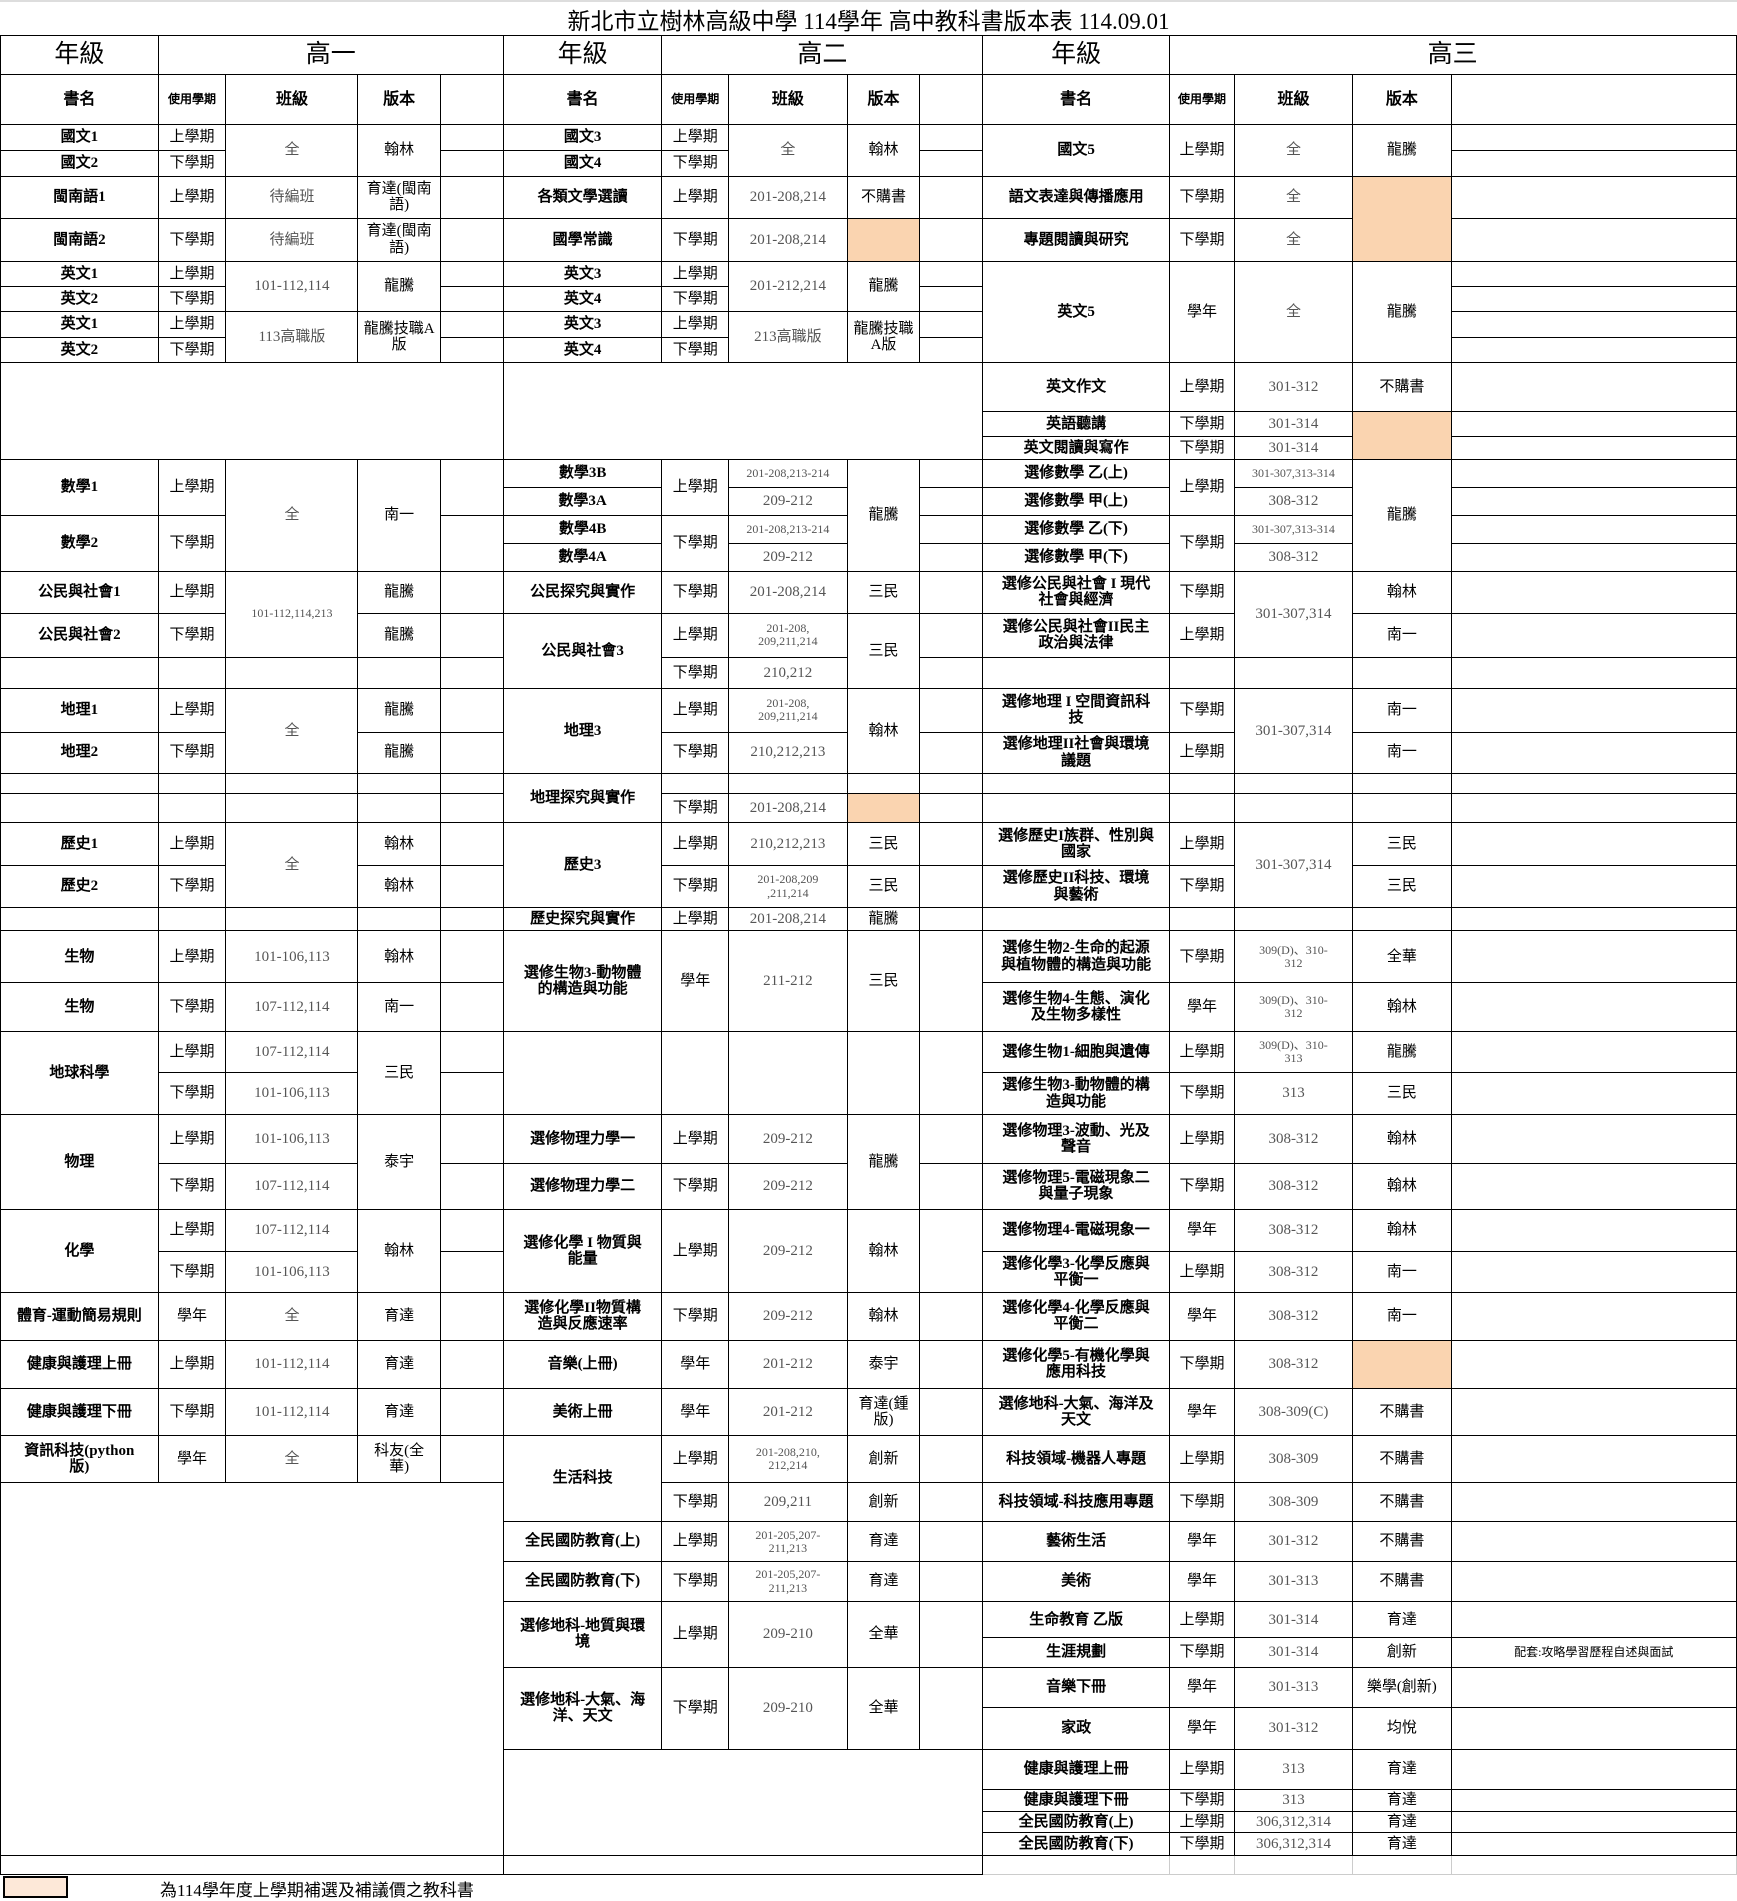 The image size is (1737, 1901). I want to click on column-header: 使用學期, so click(192, 100).